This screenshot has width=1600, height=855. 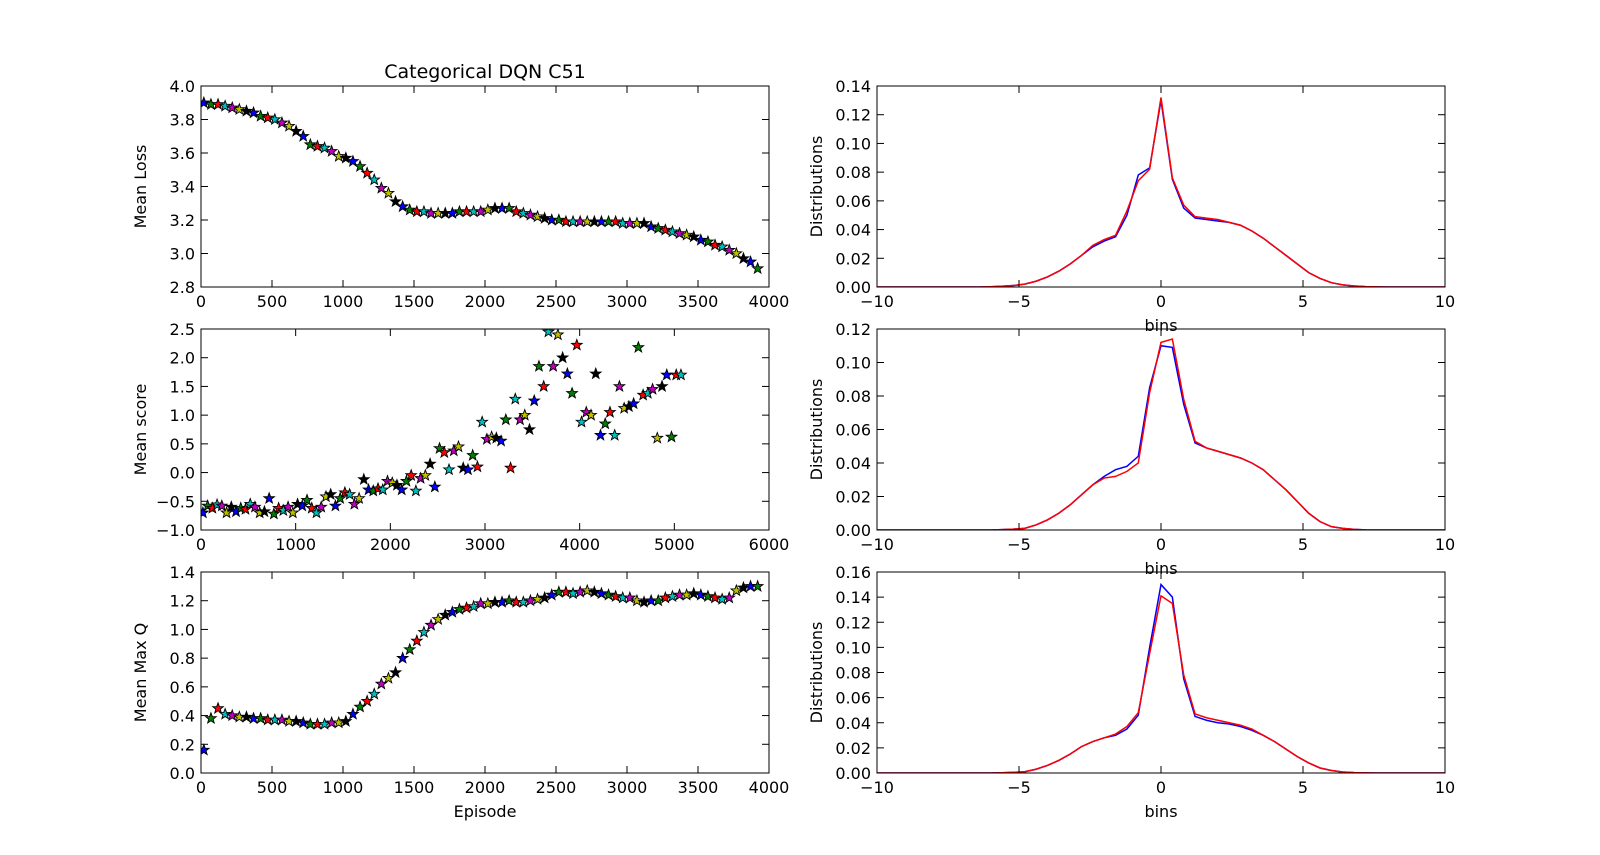 What do you see at coordinates (182, 358) in the screenshot?
I see `y-tick-label: 2.0` at bounding box center [182, 358].